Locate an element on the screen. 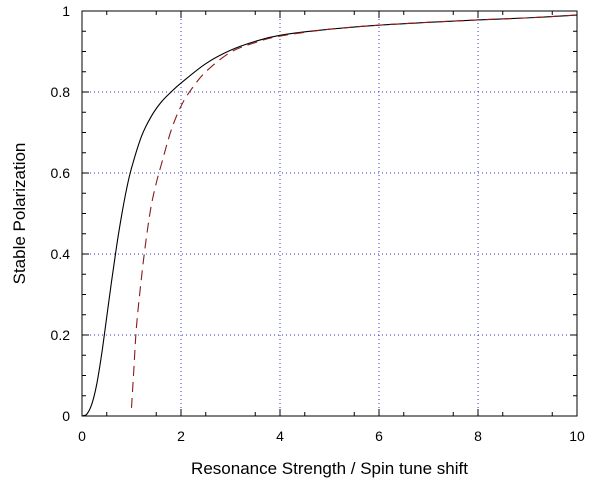  y-tick-label: 1 is located at coordinates (66, 11).